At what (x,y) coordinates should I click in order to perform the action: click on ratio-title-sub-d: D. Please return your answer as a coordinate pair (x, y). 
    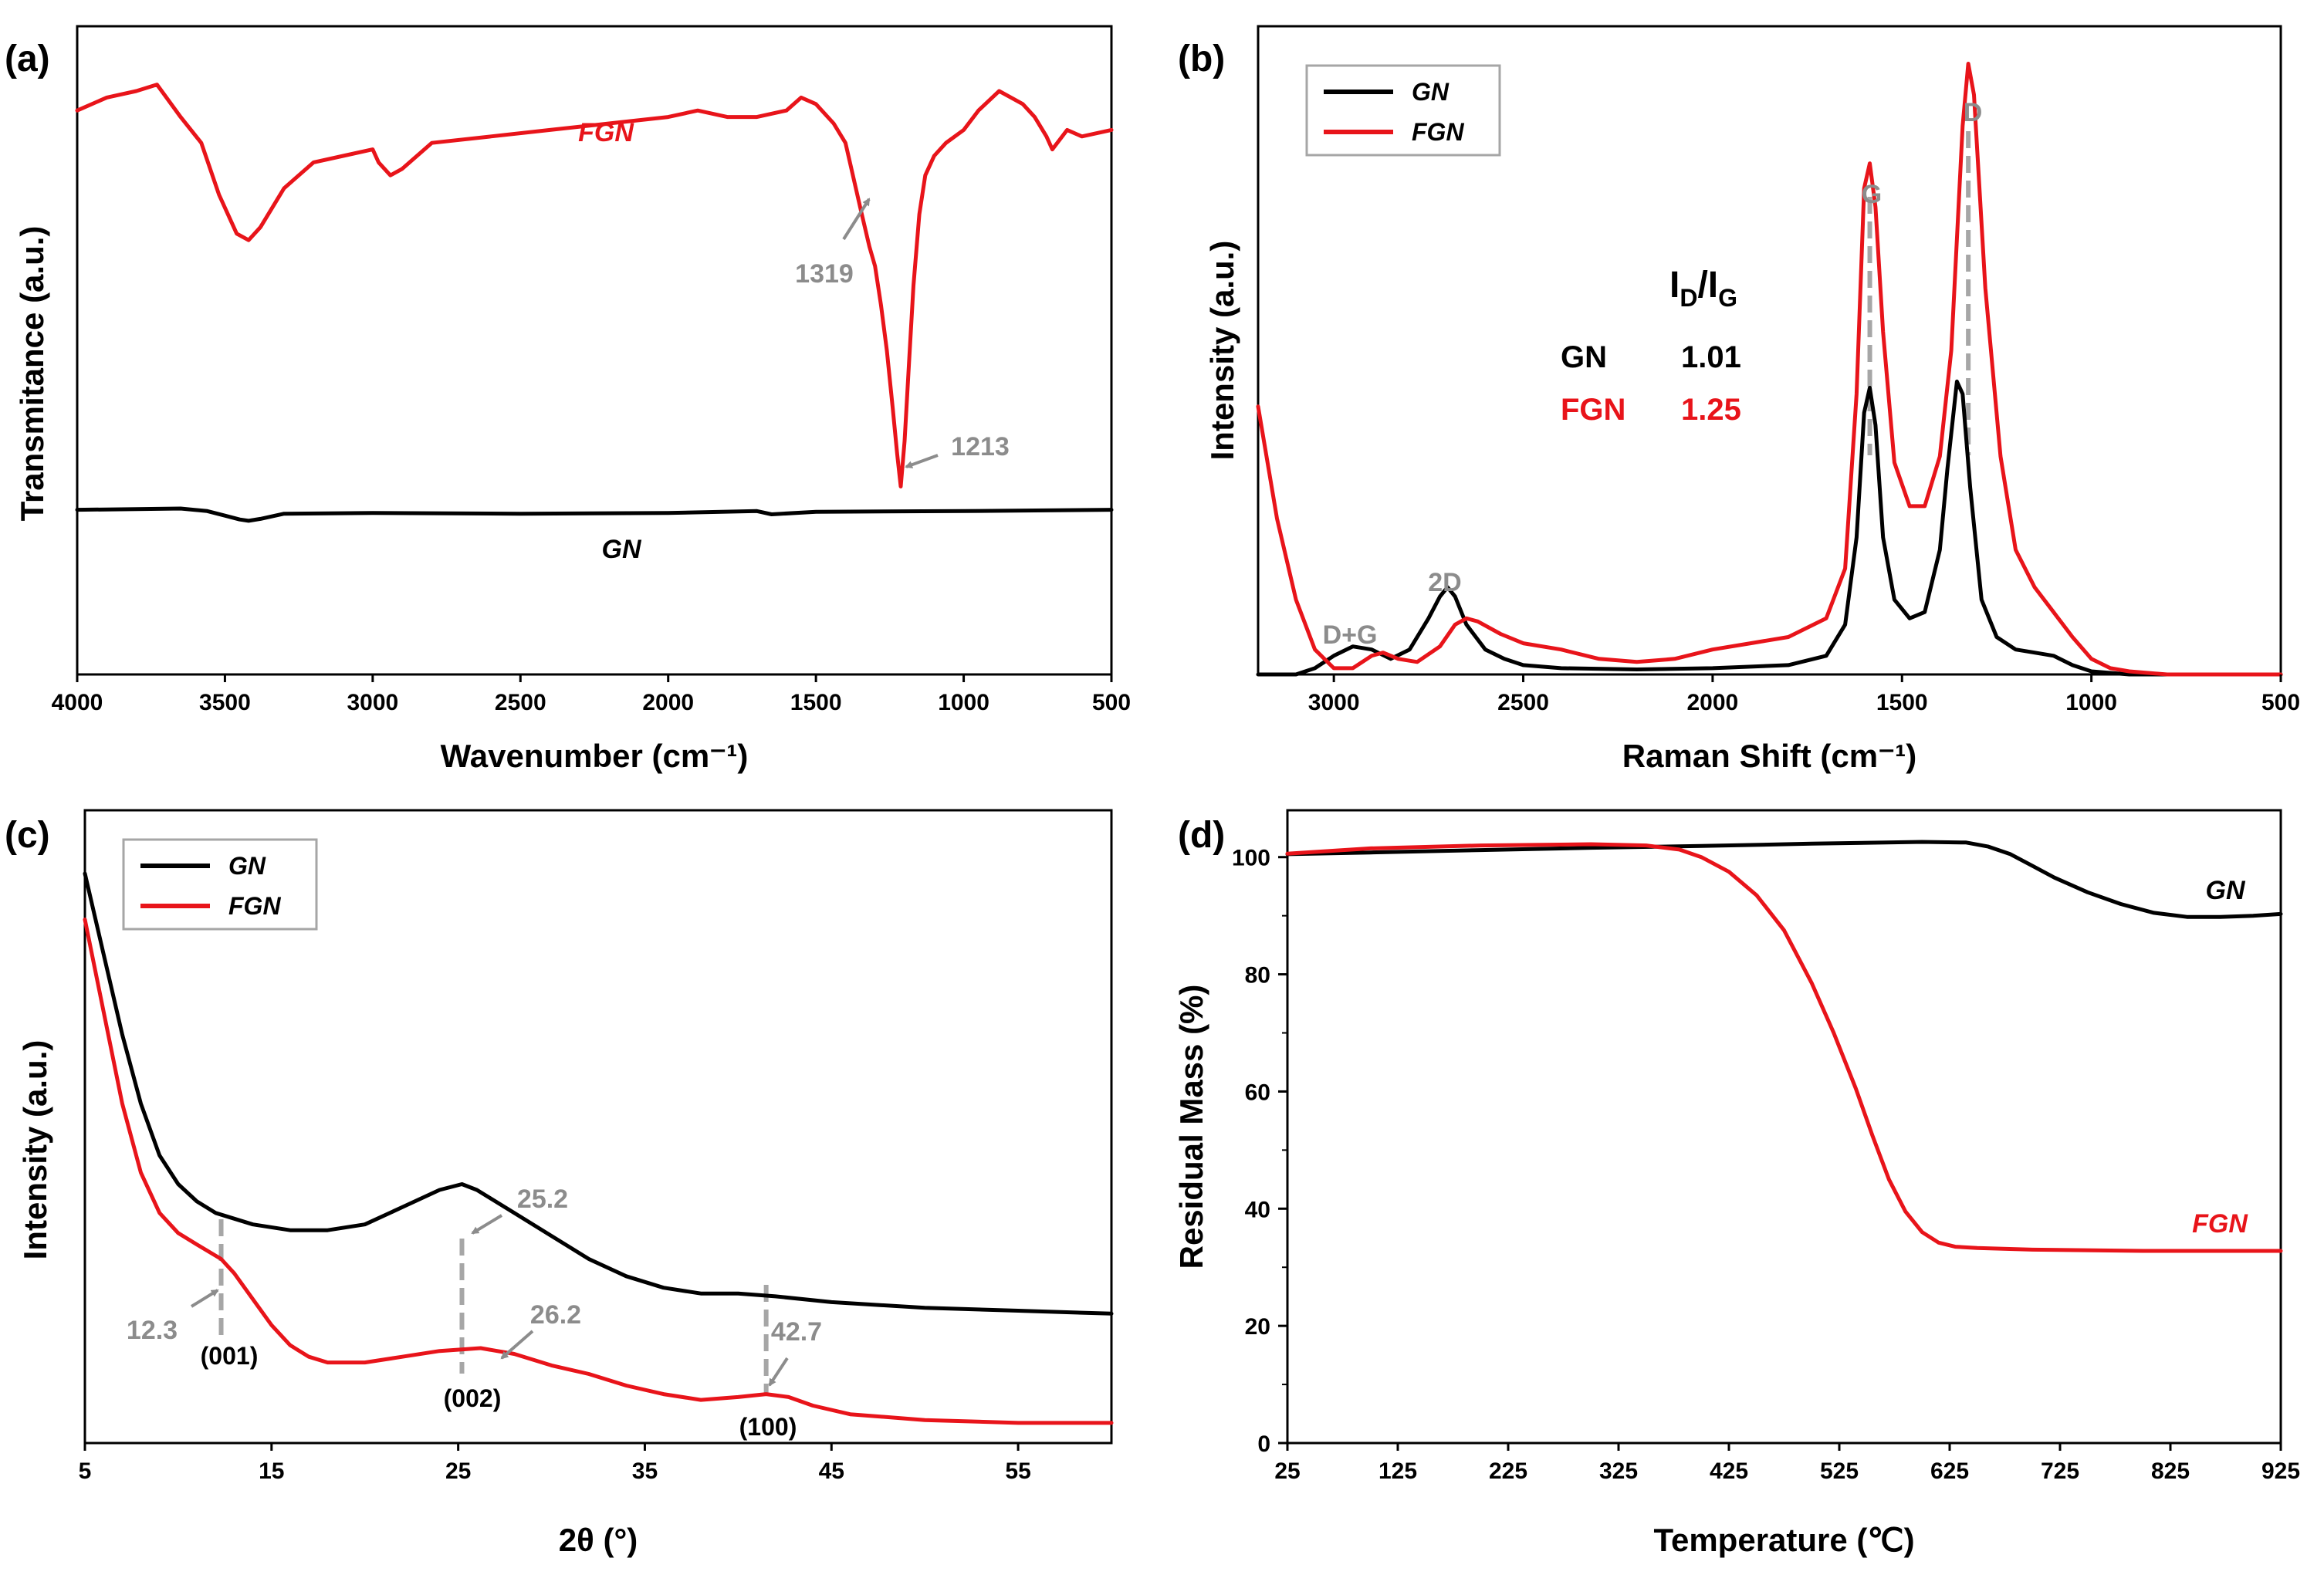
    Looking at the image, I should click on (1688, 298).